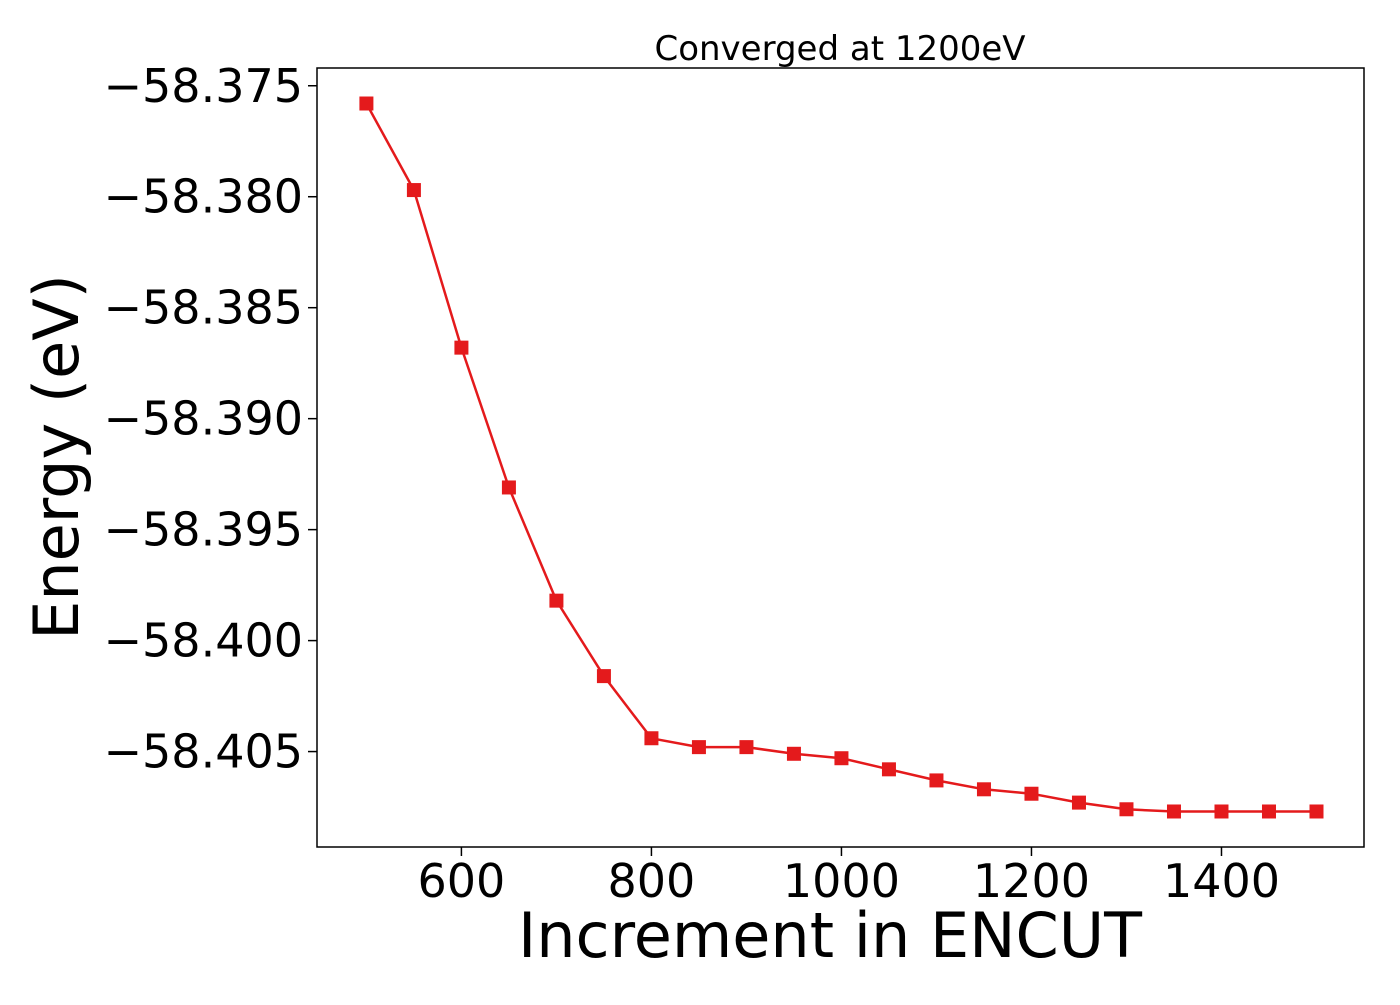 This screenshot has height=1005, width=1400. I want to click on x-tick-label: 1200, so click(1031, 881).